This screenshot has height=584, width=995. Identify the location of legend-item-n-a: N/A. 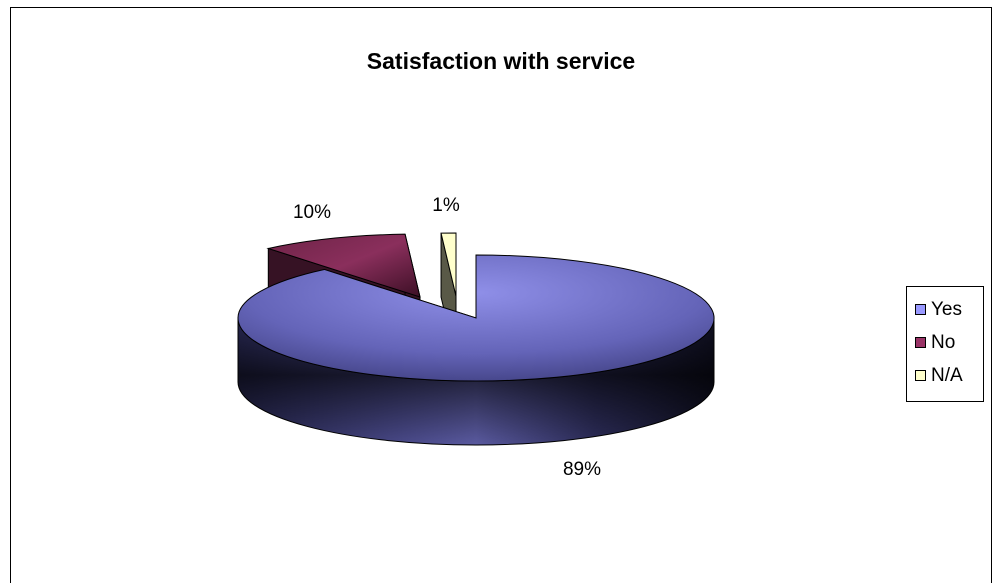
(949, 375).